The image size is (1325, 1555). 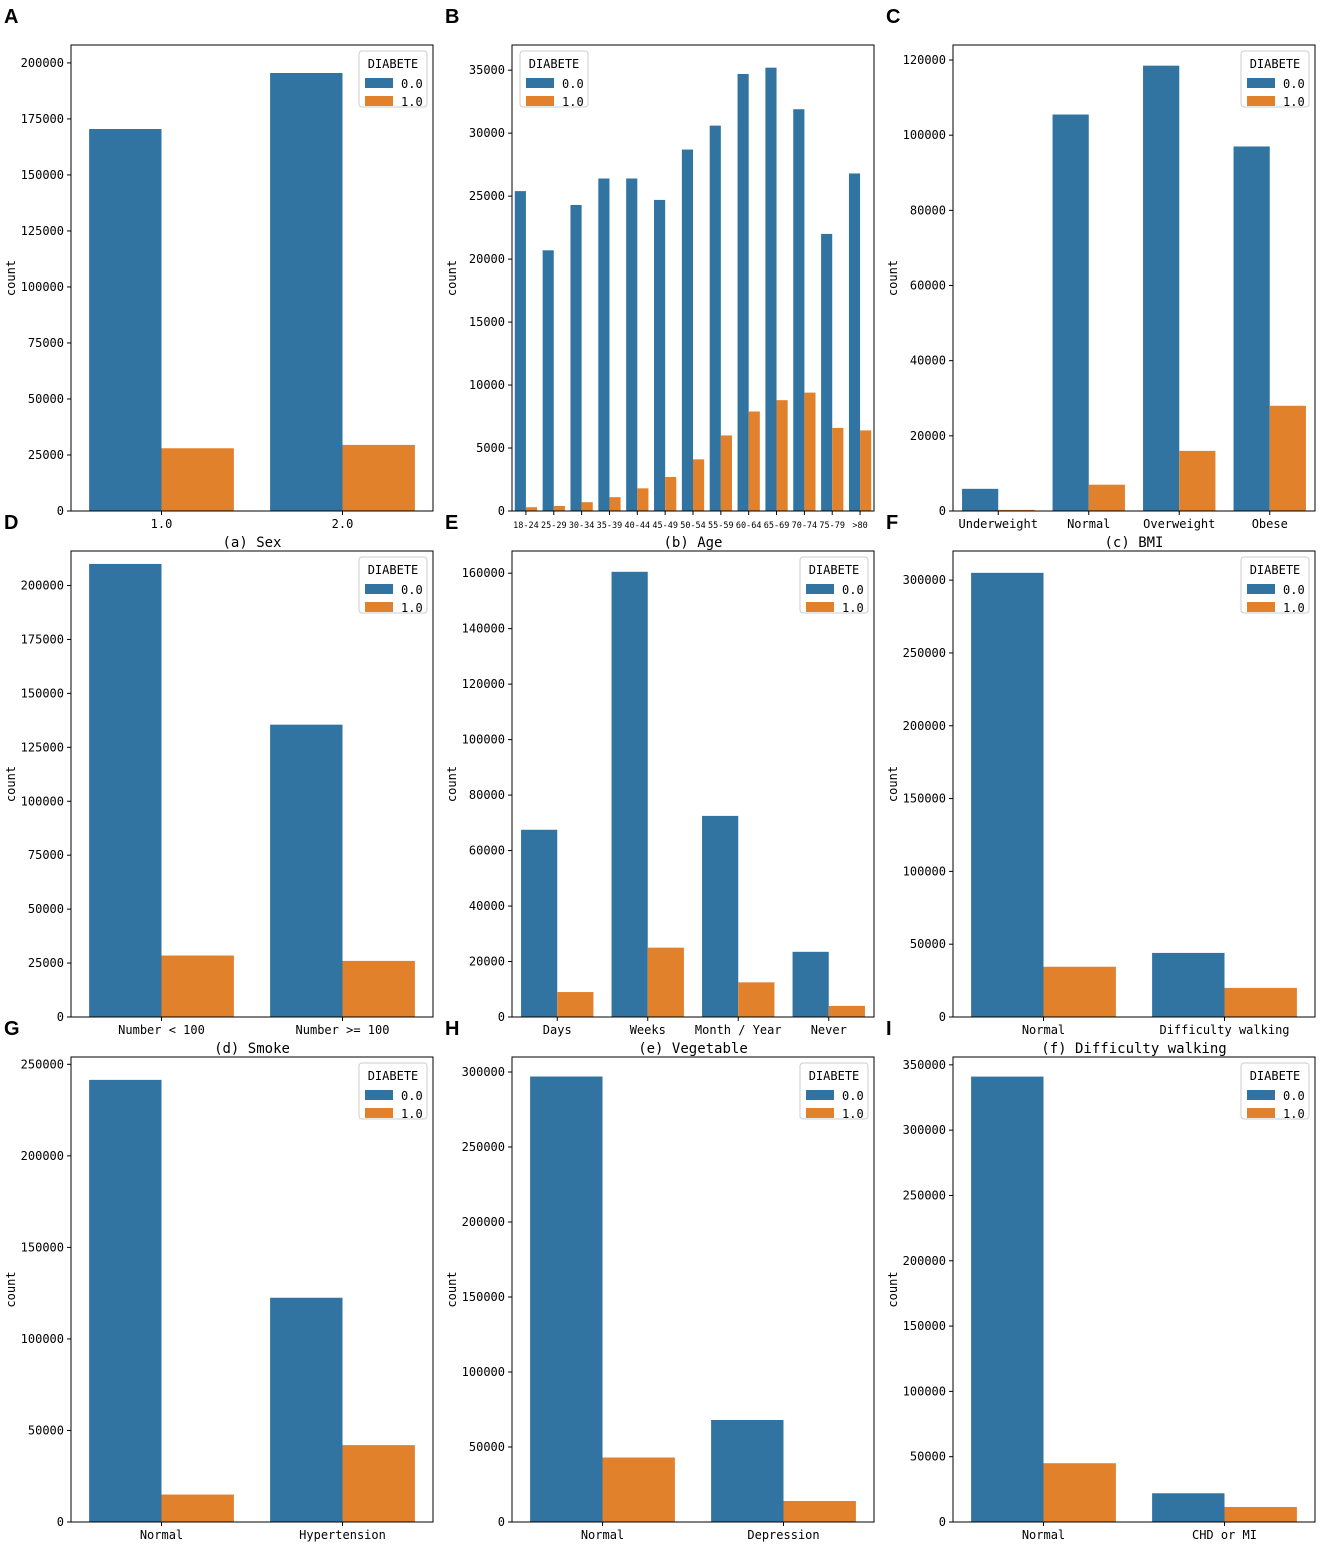 I want to click on panel-e-letter: E, so click(x=451, y=523).